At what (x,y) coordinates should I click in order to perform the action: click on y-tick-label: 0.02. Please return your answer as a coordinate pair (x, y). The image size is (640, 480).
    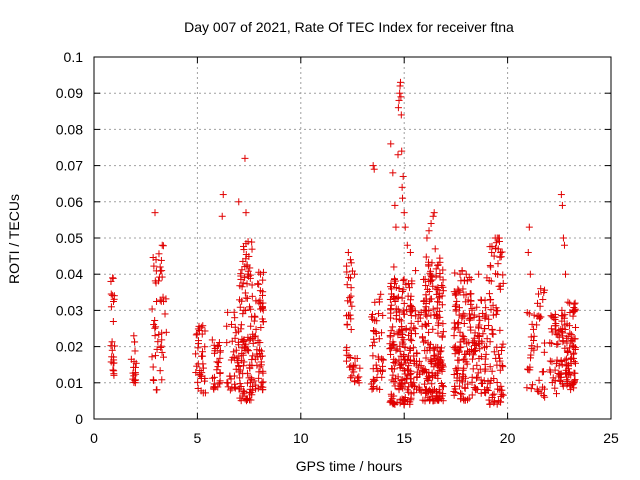
    Looking at the image, I should click on (69, 347).